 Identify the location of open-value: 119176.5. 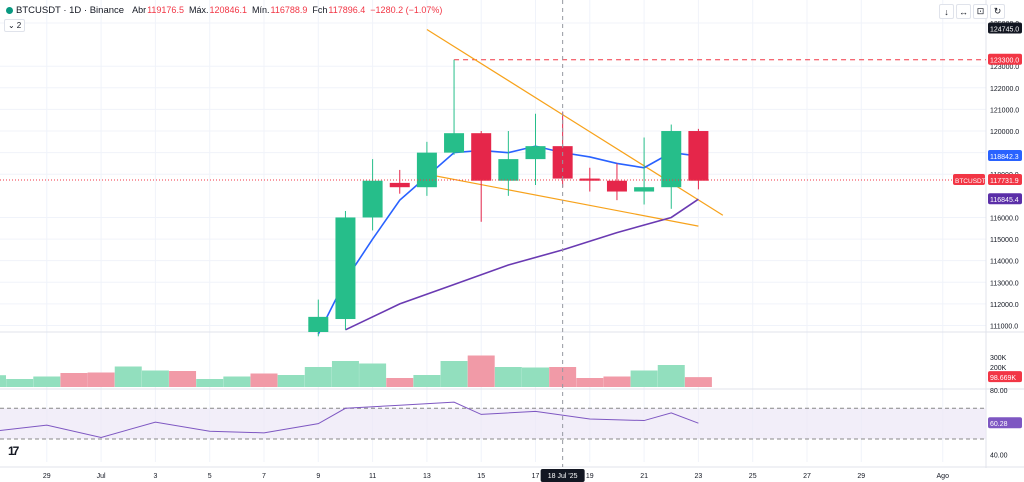
(165, 10).